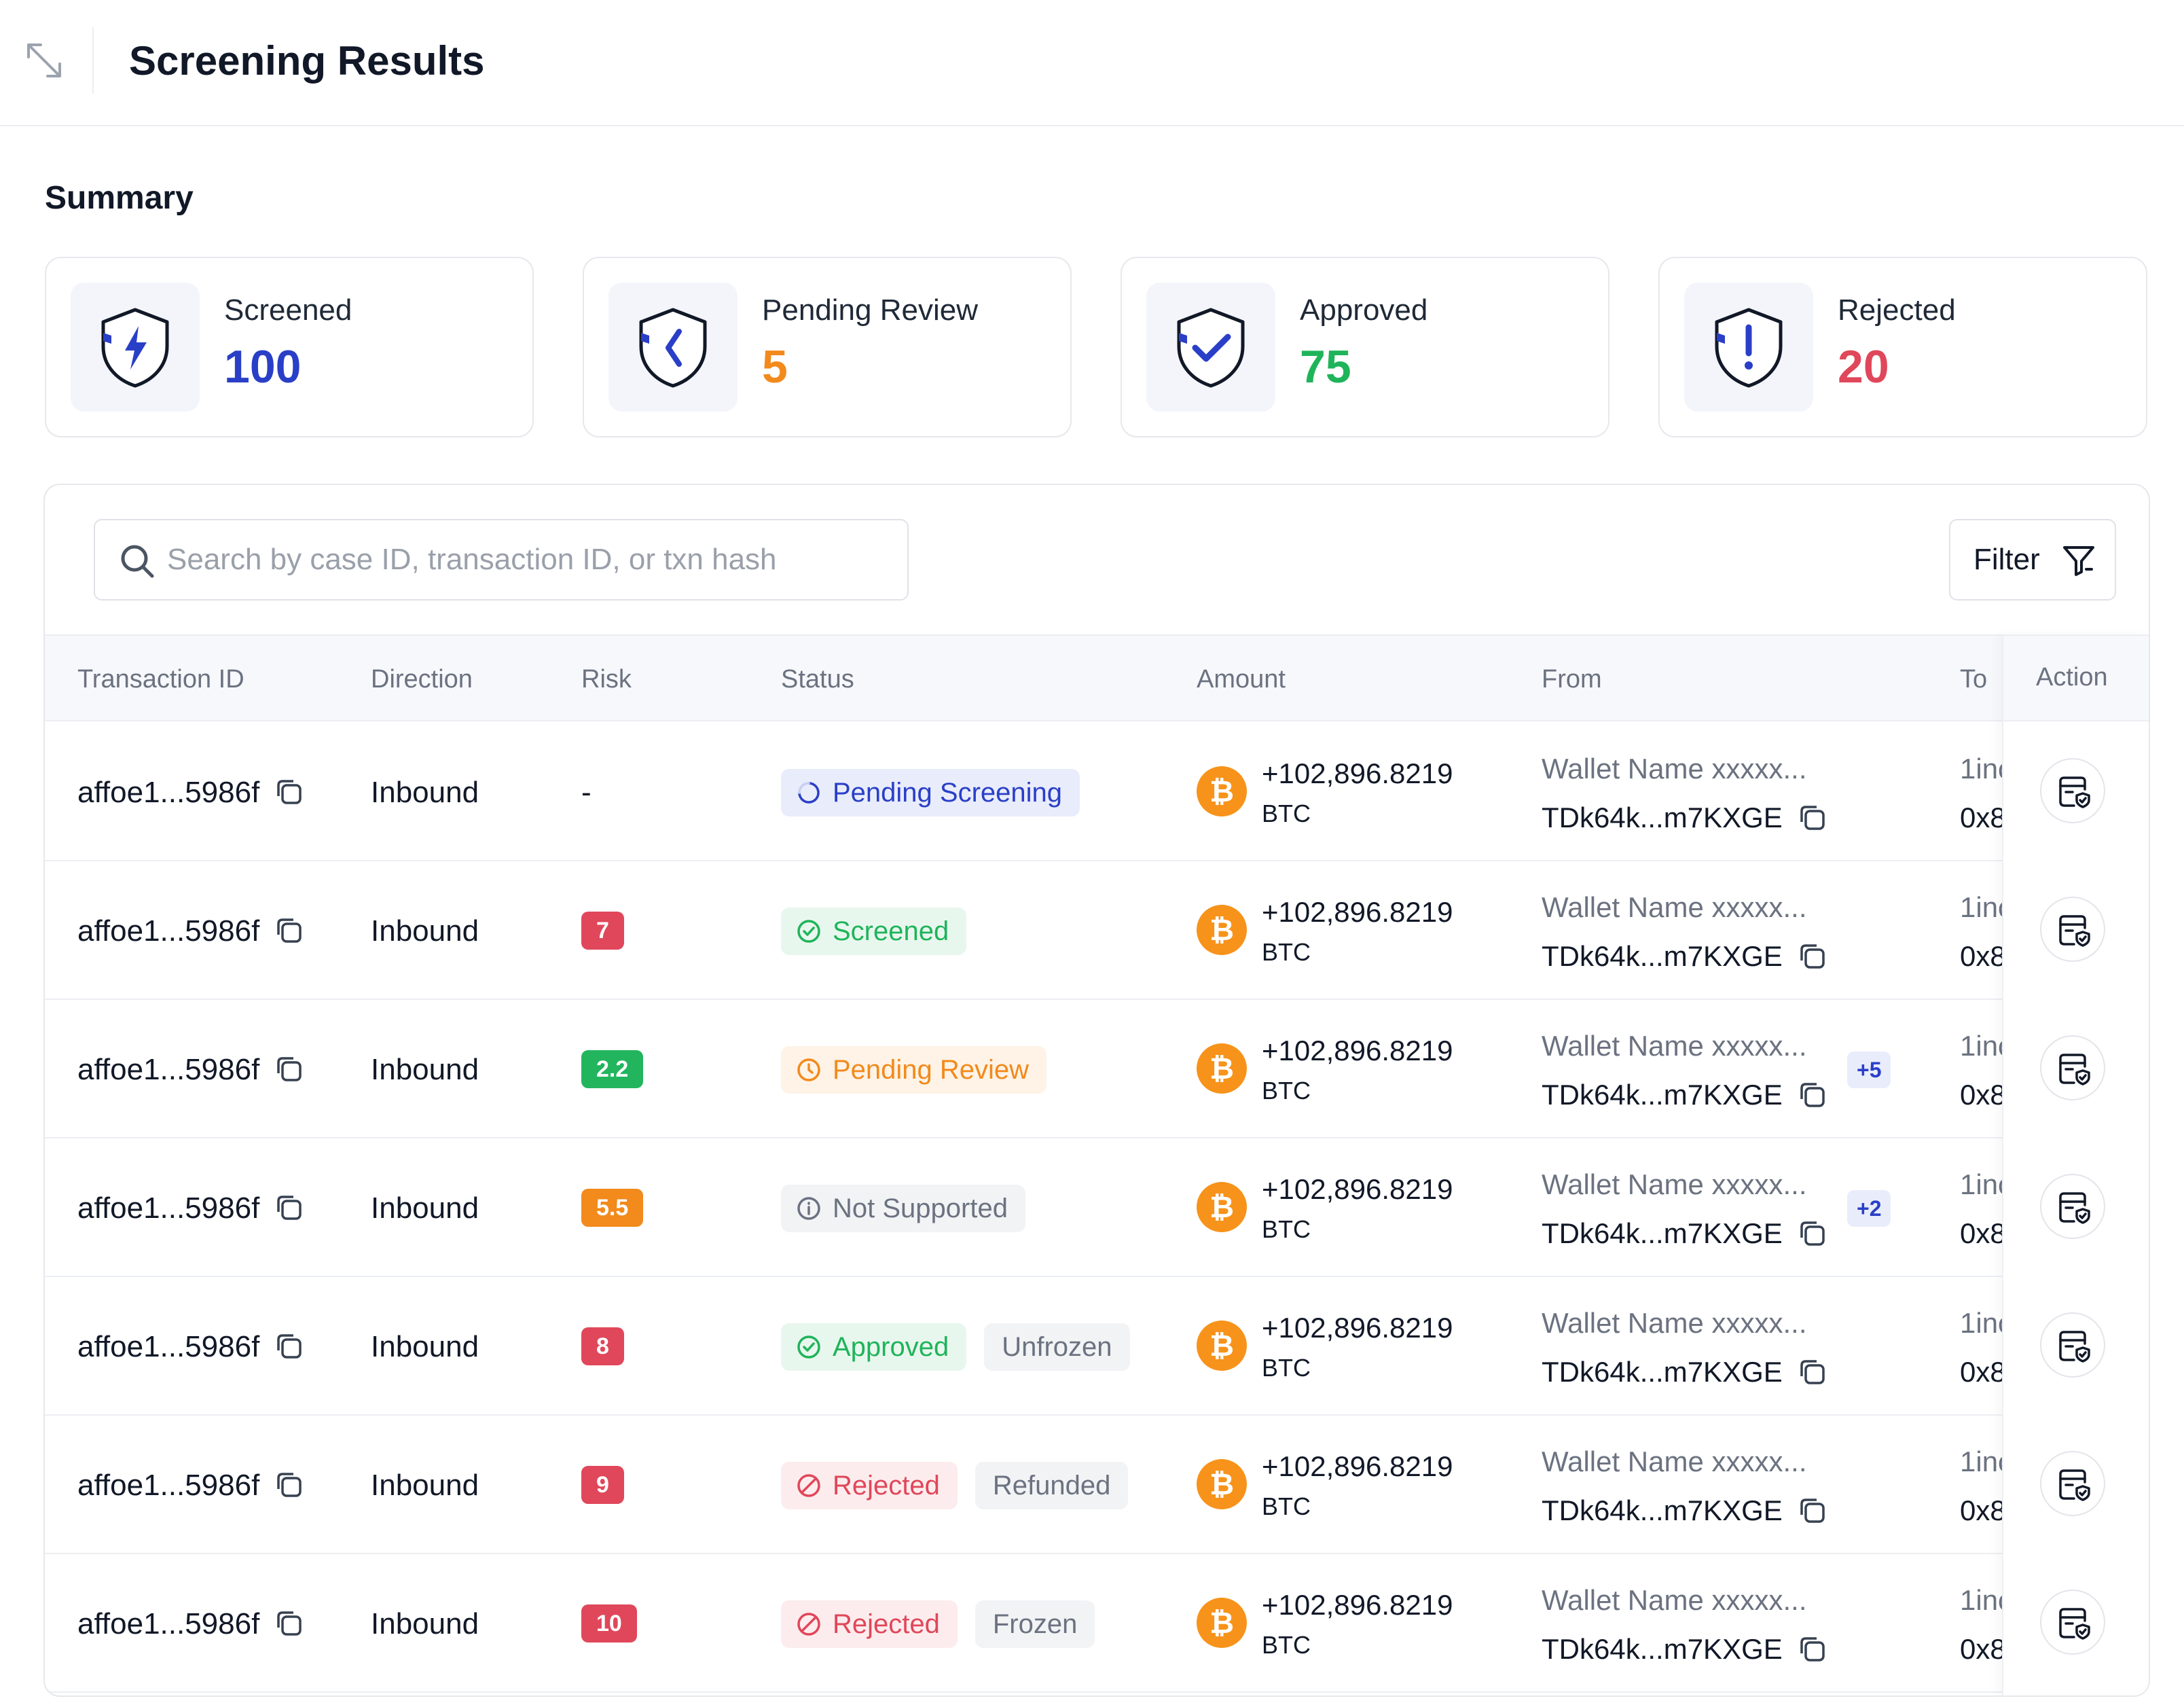 The height and width of the screenshot is (1705, 2184). Describe the element at coordinates (160, 679) in the screenshot. I see `column-header-transaction-id: Transaction ID` at that location.